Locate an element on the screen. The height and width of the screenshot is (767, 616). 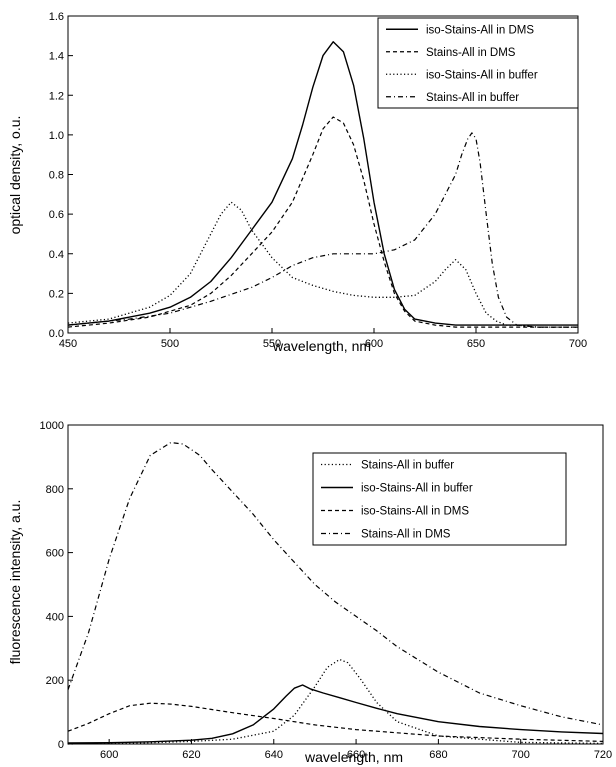
absorbance-legend-label: Stains-All in buffer is located at coordinates (472, 98).